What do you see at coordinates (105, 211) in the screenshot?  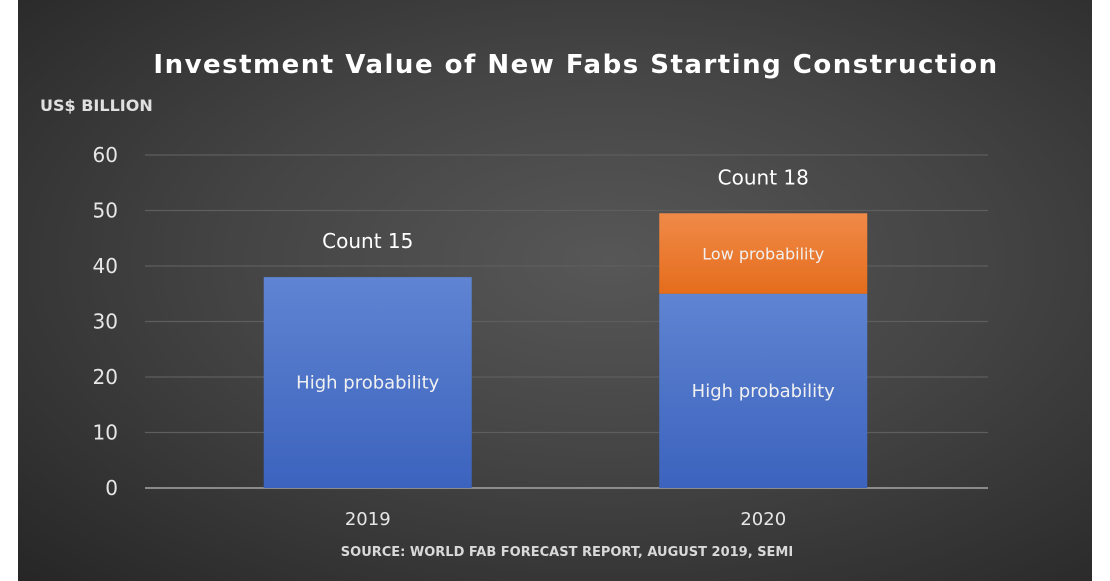 I see `y-tick-label: 50` at bounding box center [105, 211].